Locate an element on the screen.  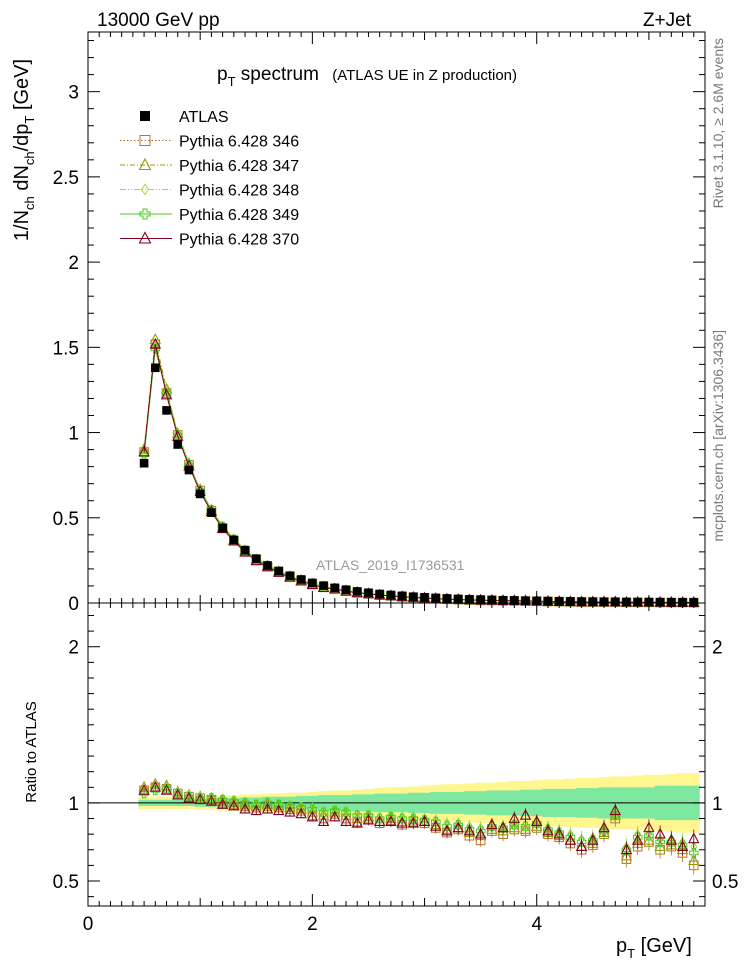
ratio-y-axis-label: Ratio to ATLAS is located at coordinates (31, 751).